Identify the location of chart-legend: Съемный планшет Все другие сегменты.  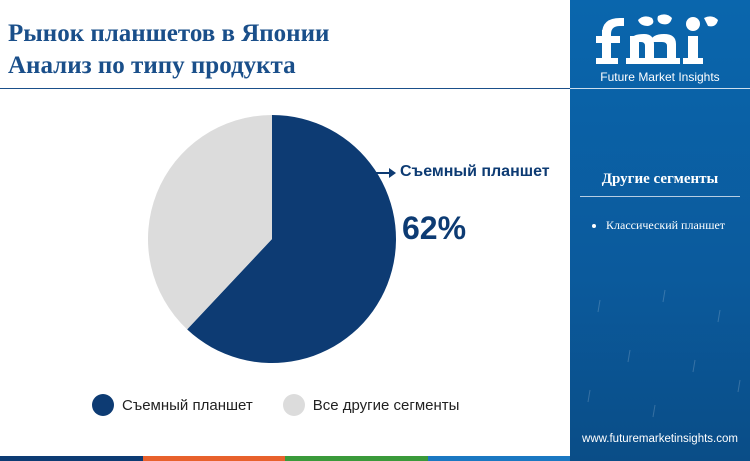
(290, 405).